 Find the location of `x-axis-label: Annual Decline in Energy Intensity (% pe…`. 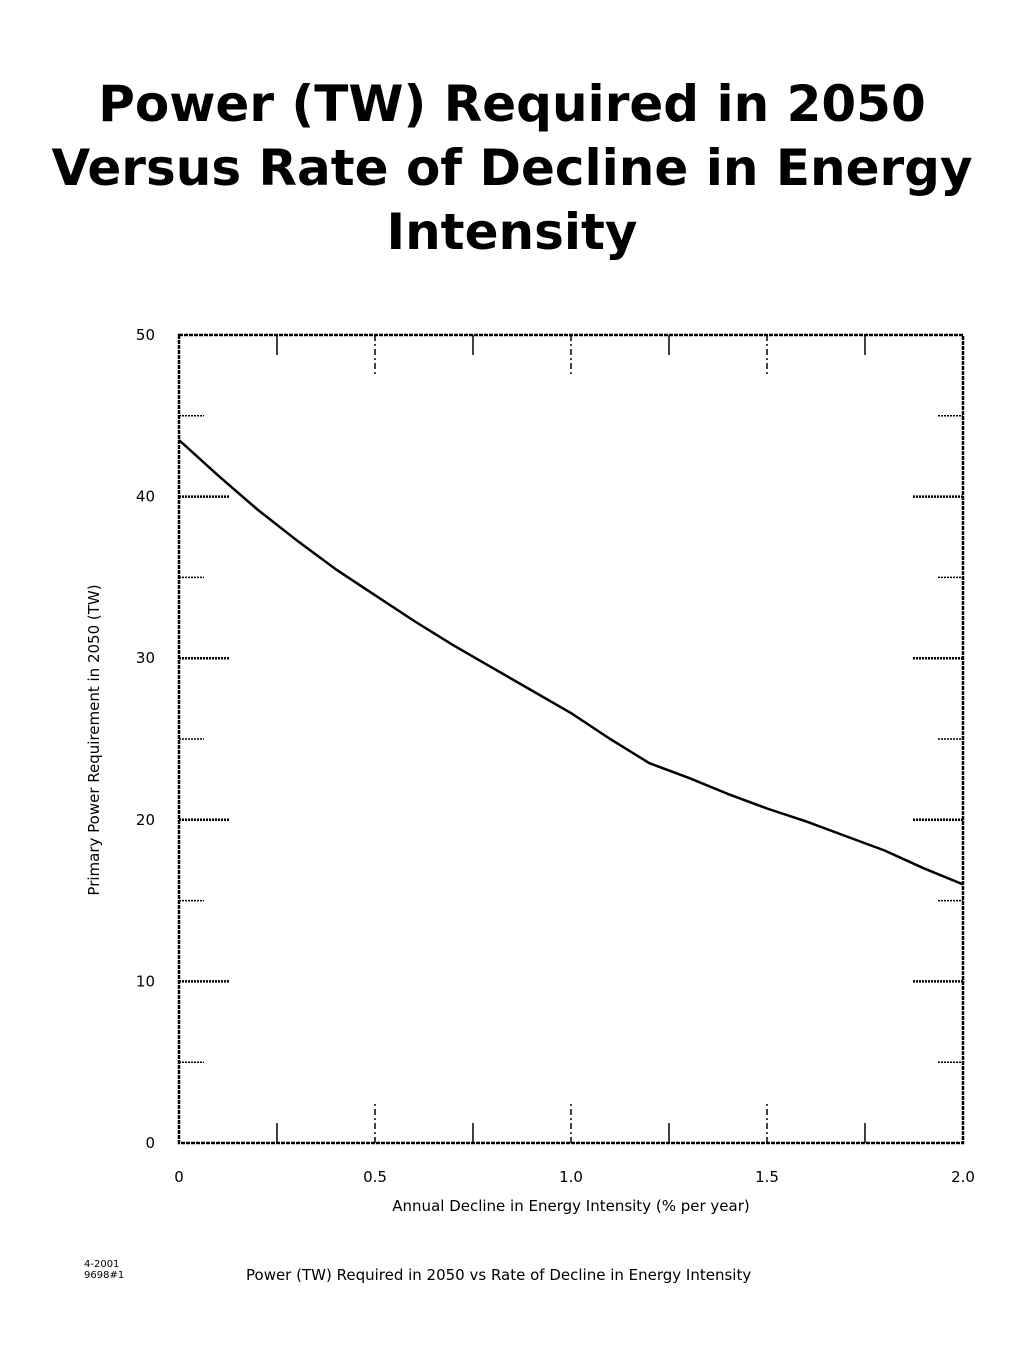

x-axis-label: Annual Decline in Energy Intensity (% pe… is located at coordinates (570, 1206).